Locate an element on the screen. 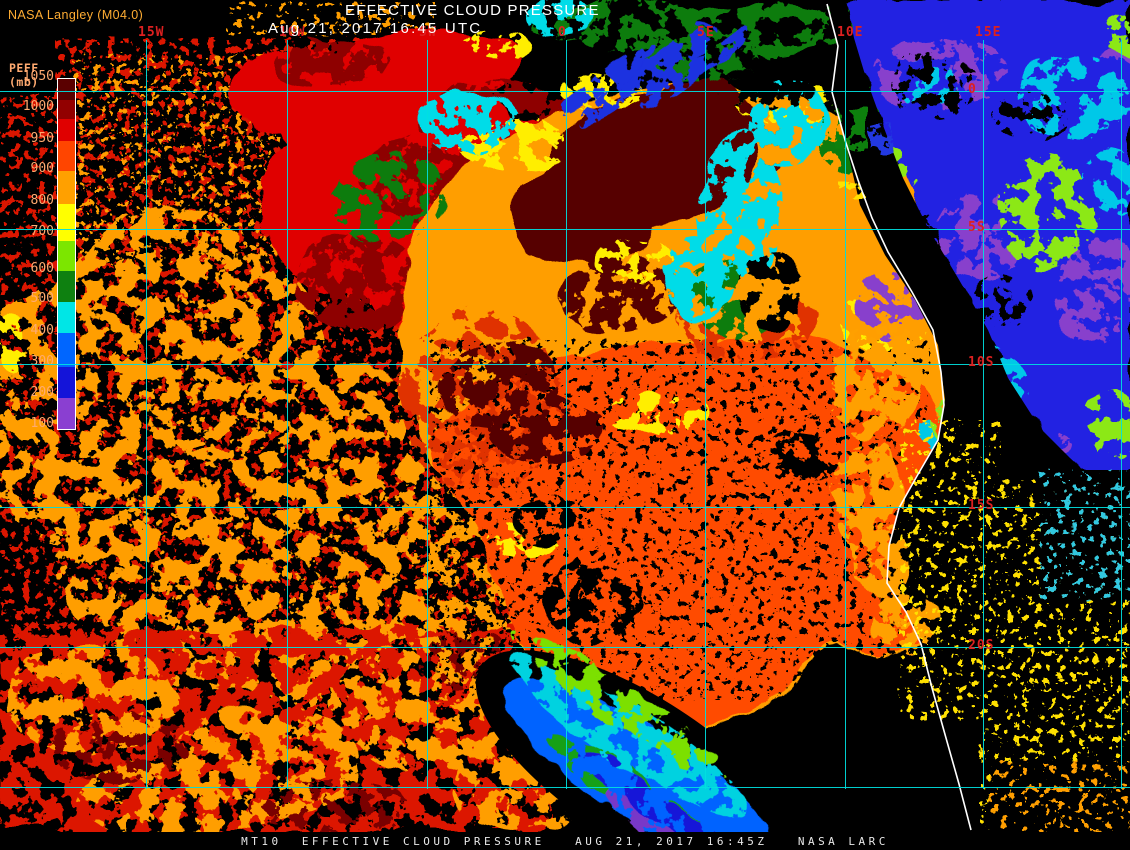 Image resolution: width=1130 pixels, height=850 pixels. meridian-line-5E is located at coordinates (705, 414).